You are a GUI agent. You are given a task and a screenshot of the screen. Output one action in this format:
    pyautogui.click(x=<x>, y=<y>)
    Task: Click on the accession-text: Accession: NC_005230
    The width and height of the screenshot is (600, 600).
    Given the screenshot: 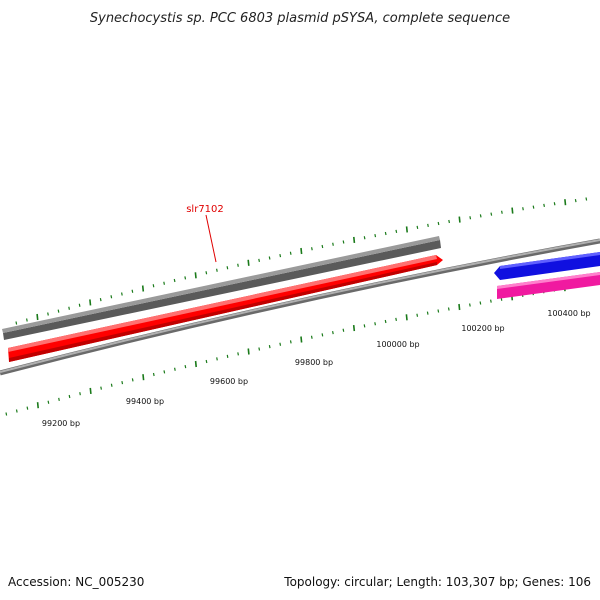 What is the action you would take?
    pyautogui.click(x=76, y=582)
    